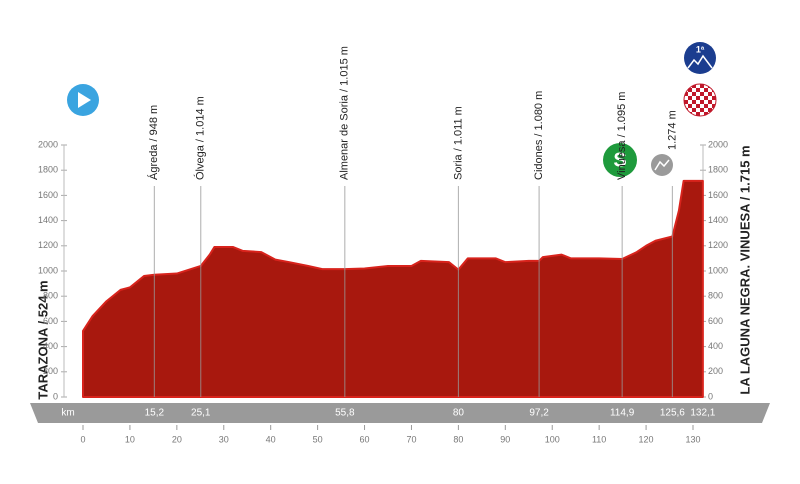 This screenshot has height=484, width=800. I want to click on km-bar, so click(400, 413).